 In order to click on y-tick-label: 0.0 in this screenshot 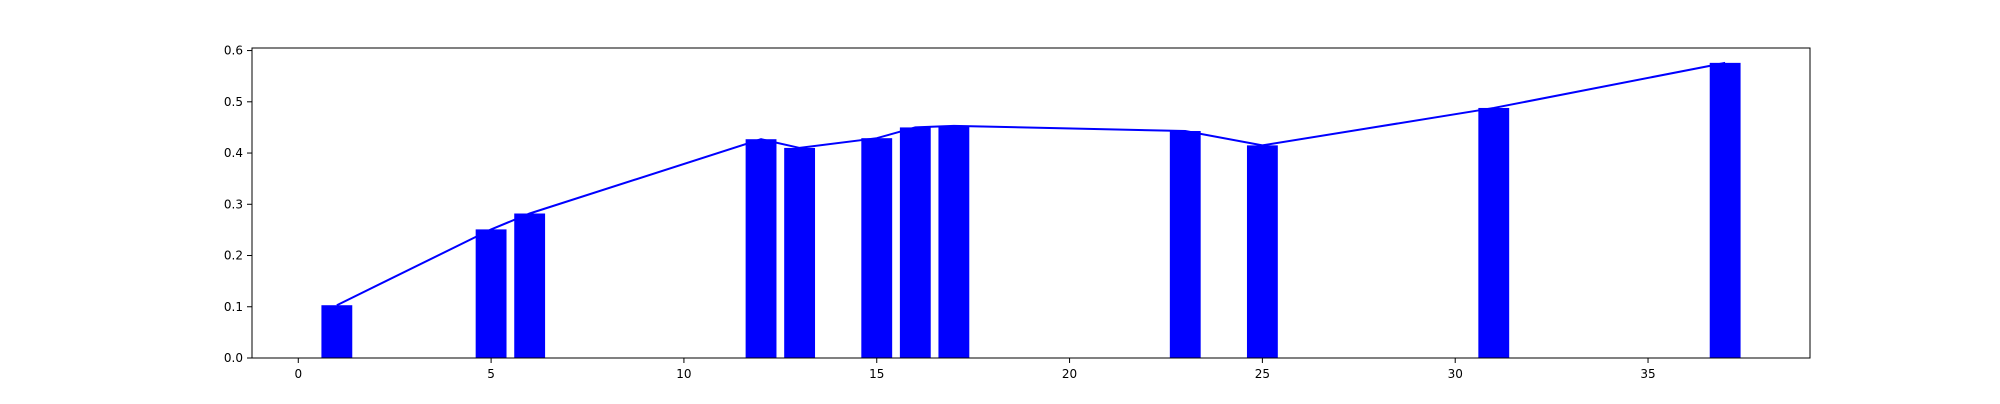, I will do `click(233, 358)`.